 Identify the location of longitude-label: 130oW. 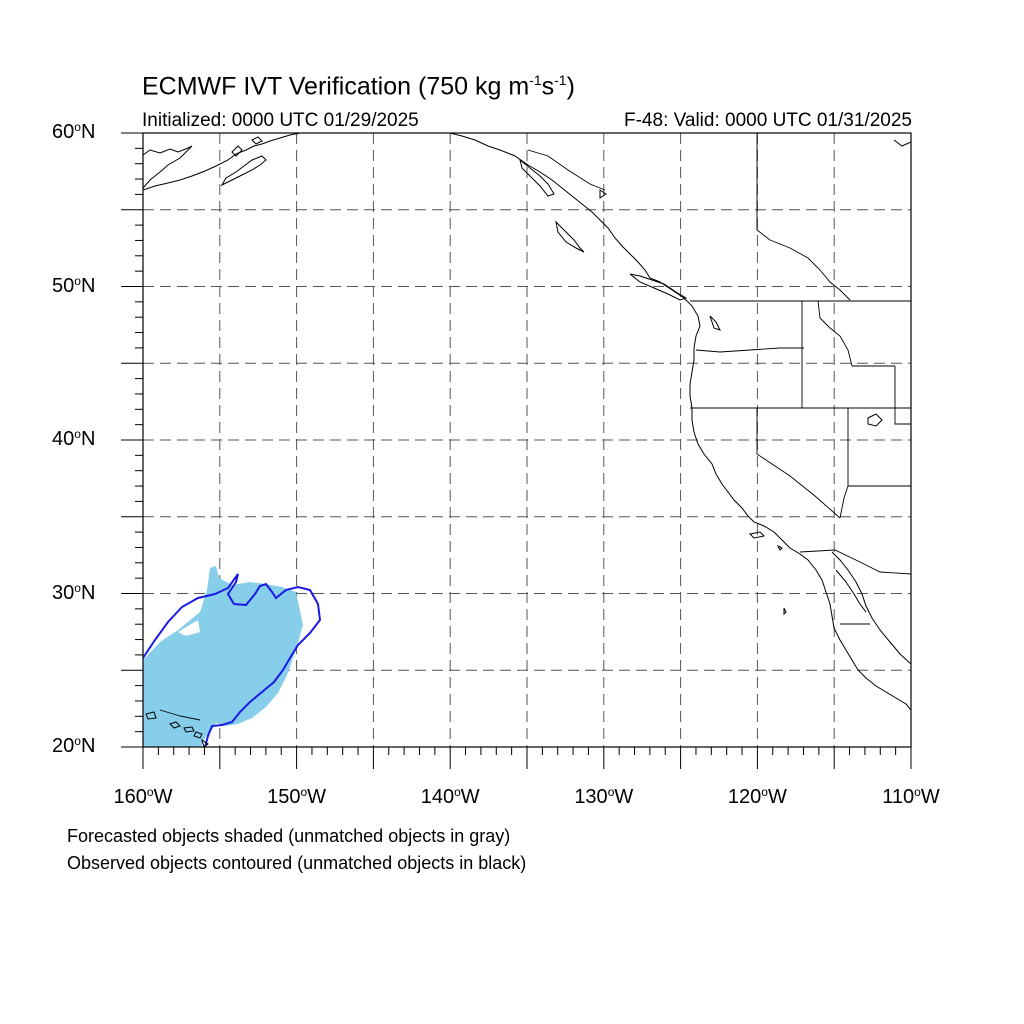
(604, 797).